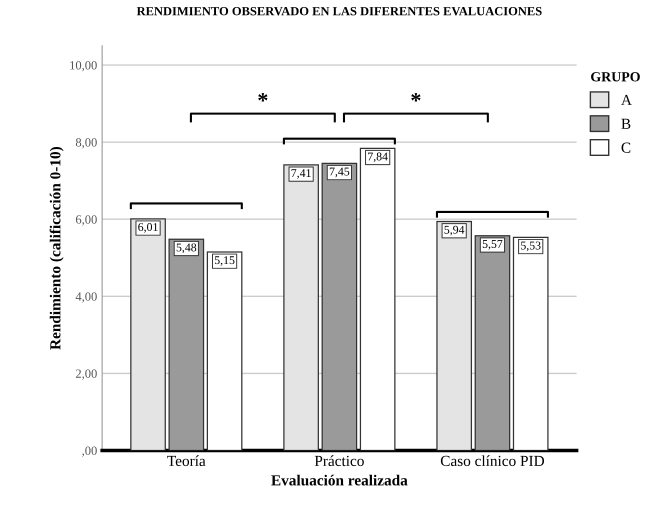 Image resolution: width=659 pixels, height=509 pixels. What do you see at coordinates (339, 480) in the screenshot?
I see `x-axis-title: Evaluación realizada` at bounding box center [339, 480].